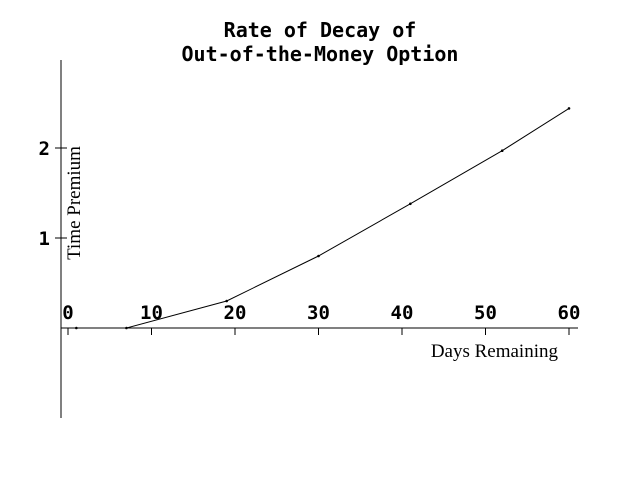 The image size is (640, 480). Describe the element at coordinates (44, 239) in the screenshot. I see `y-tick-label-0: 1` at that location.